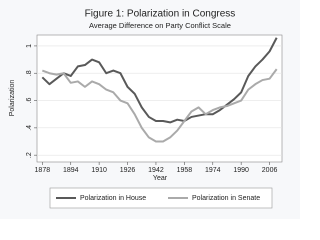  Describe the element at coordinates (29, 73) in the screenshot. I see `y-tick-label: .8` at that location.